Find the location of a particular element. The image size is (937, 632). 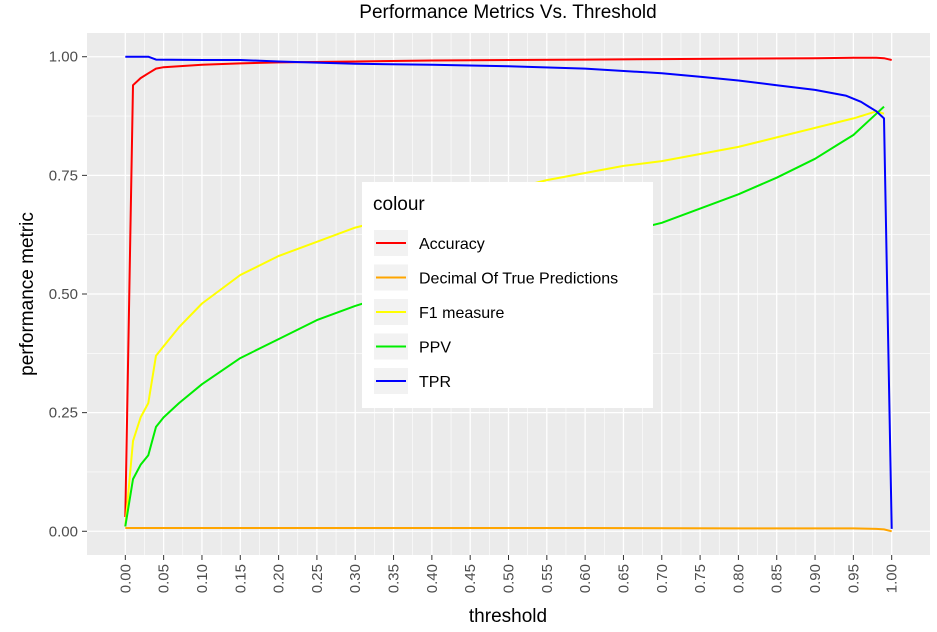

legend-label-accuracy: Accuracy is located at coordinates (452, 244).